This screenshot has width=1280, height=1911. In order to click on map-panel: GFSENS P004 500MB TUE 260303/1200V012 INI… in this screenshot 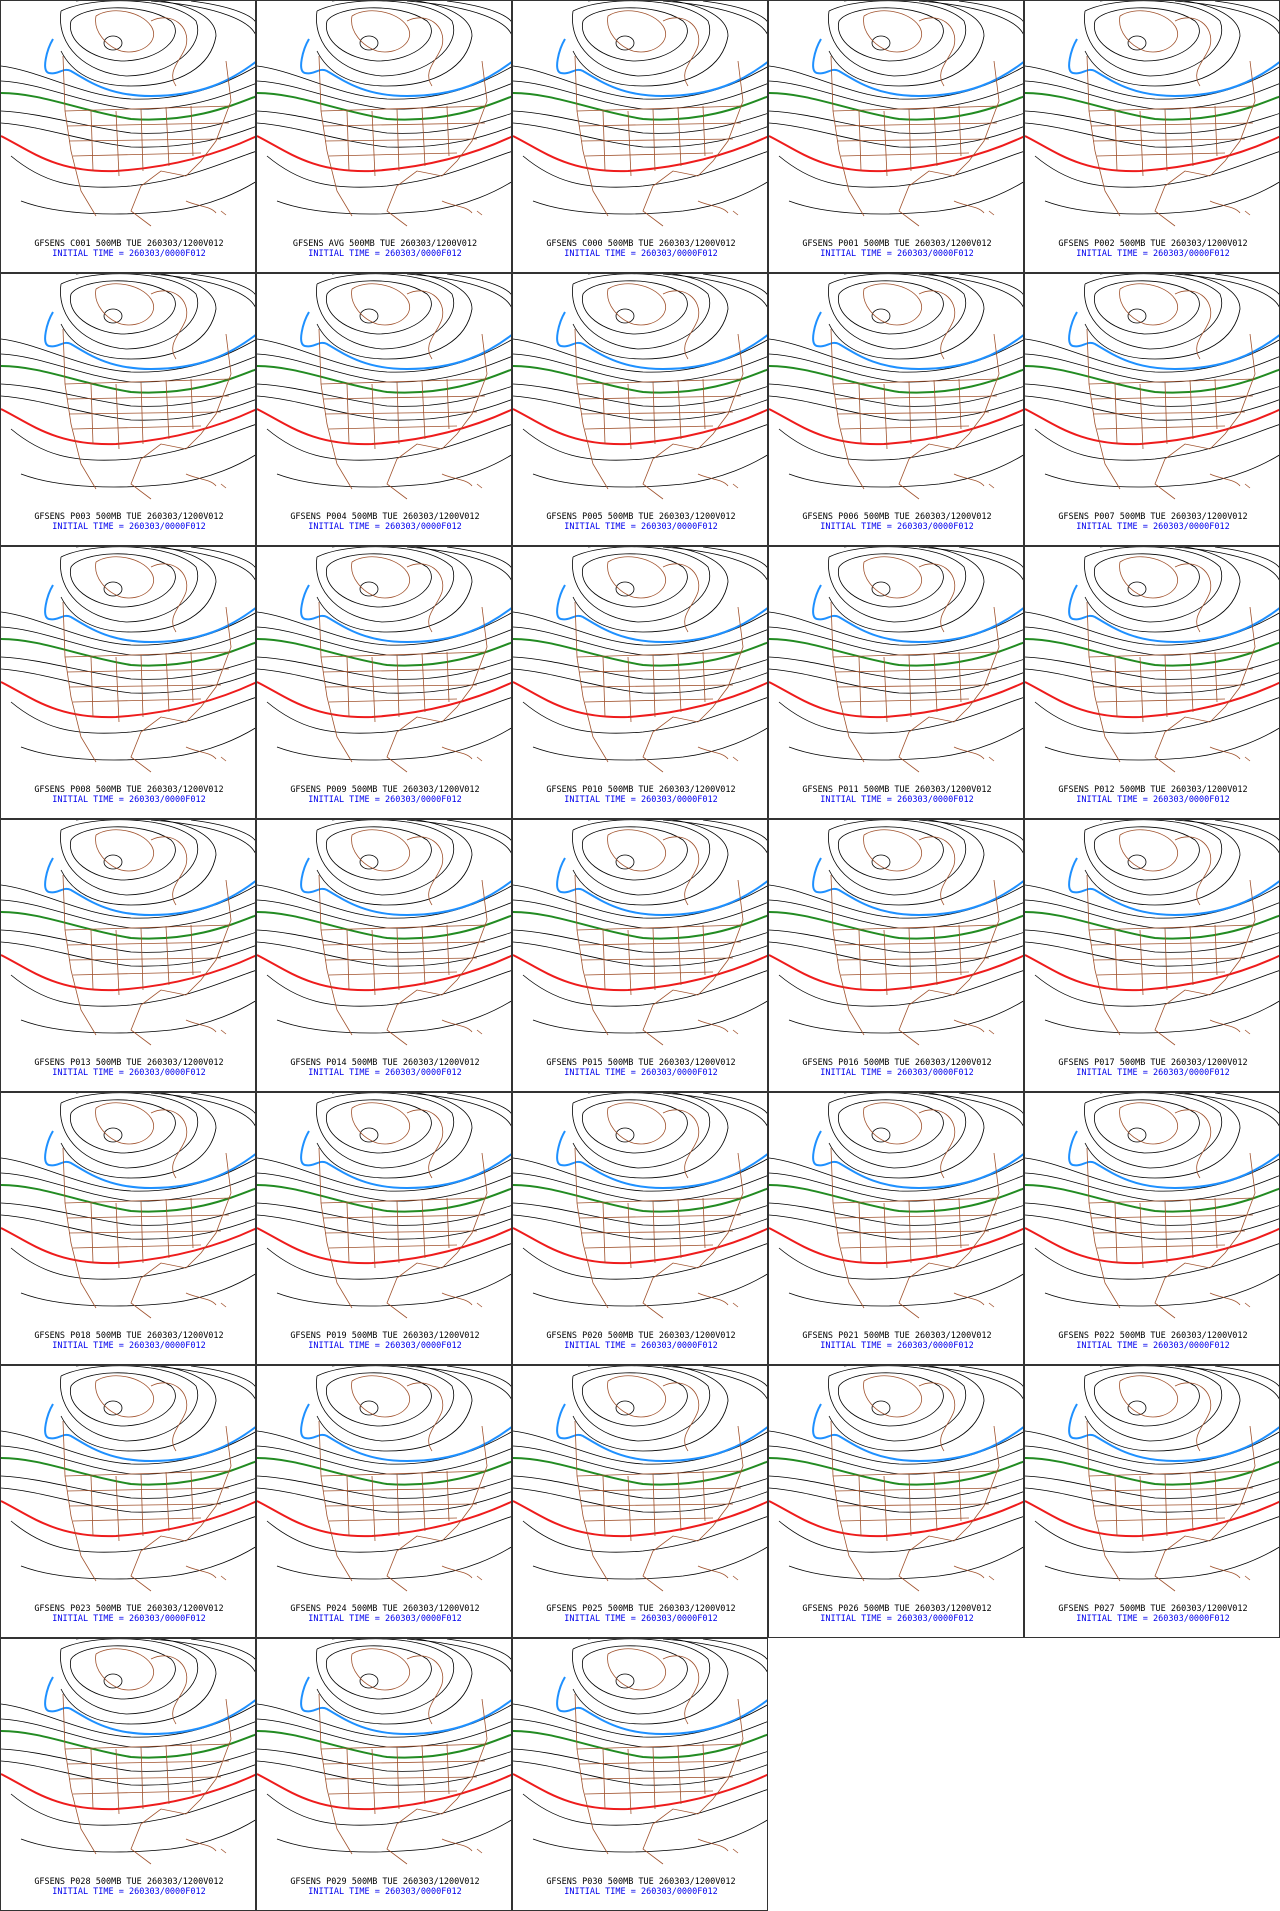, I will do `click(384, 409)`.